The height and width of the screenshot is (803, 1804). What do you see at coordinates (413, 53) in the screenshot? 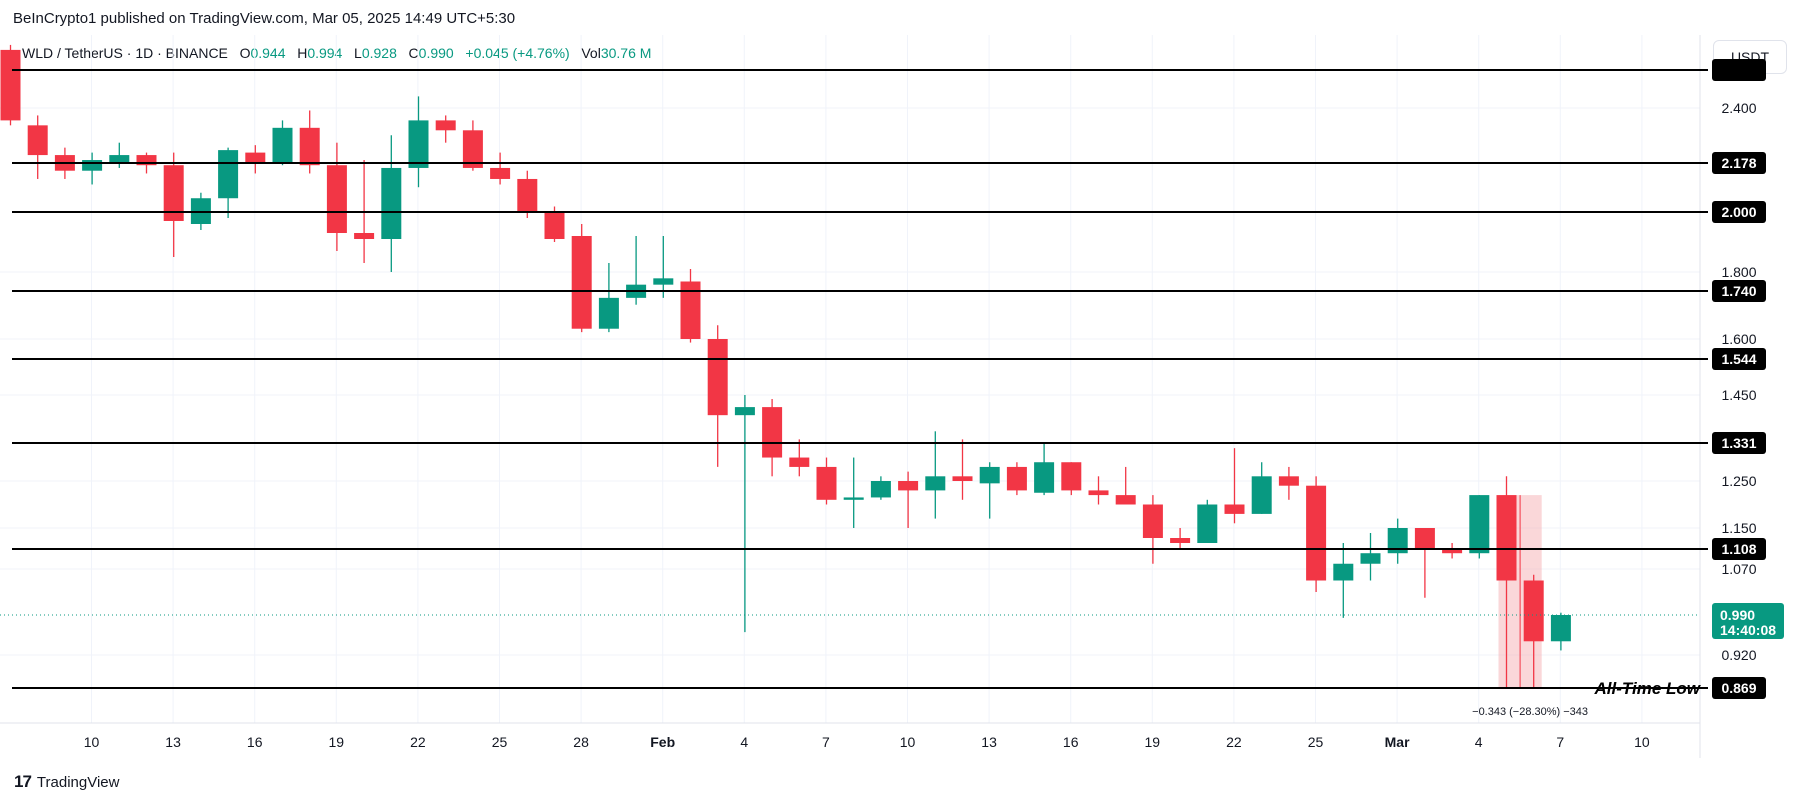
I see `close-label: C` at bounding box center [413, 53].